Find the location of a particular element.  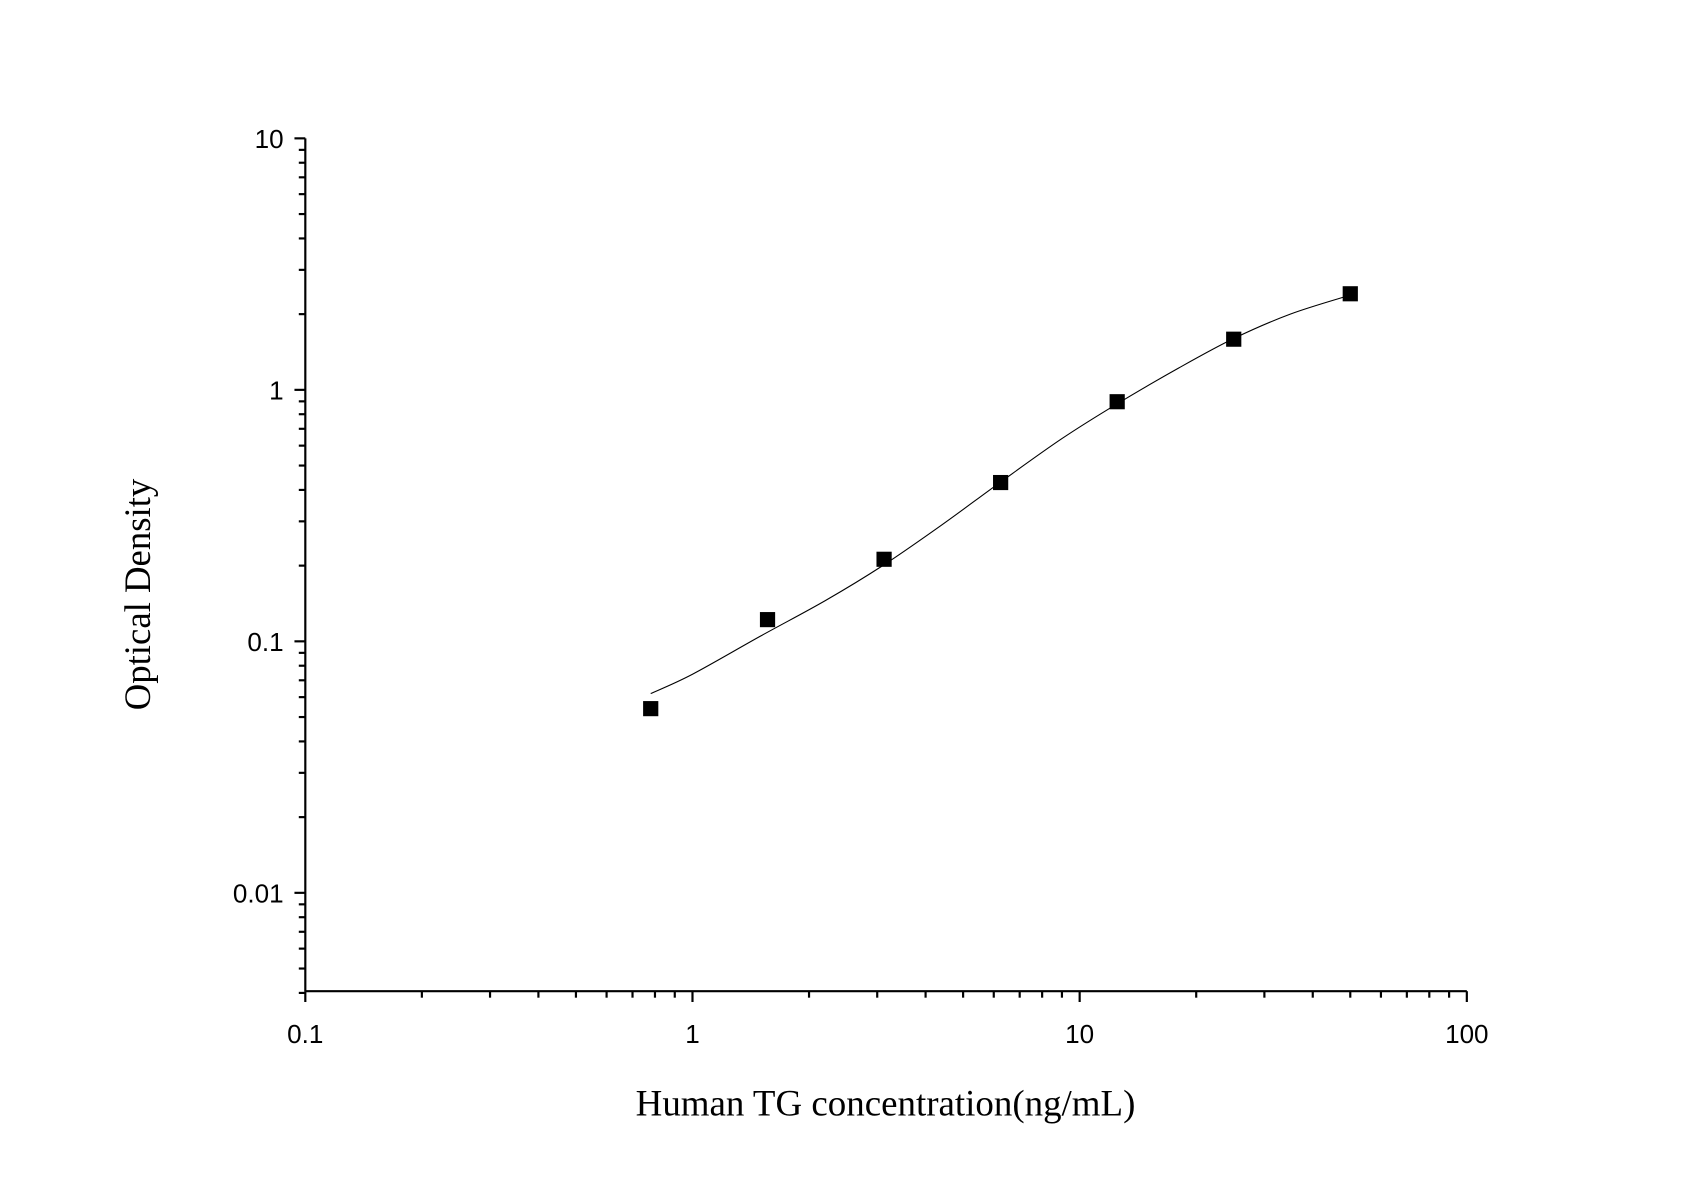

fit-curve-group is located at coordinates (1000, 494).